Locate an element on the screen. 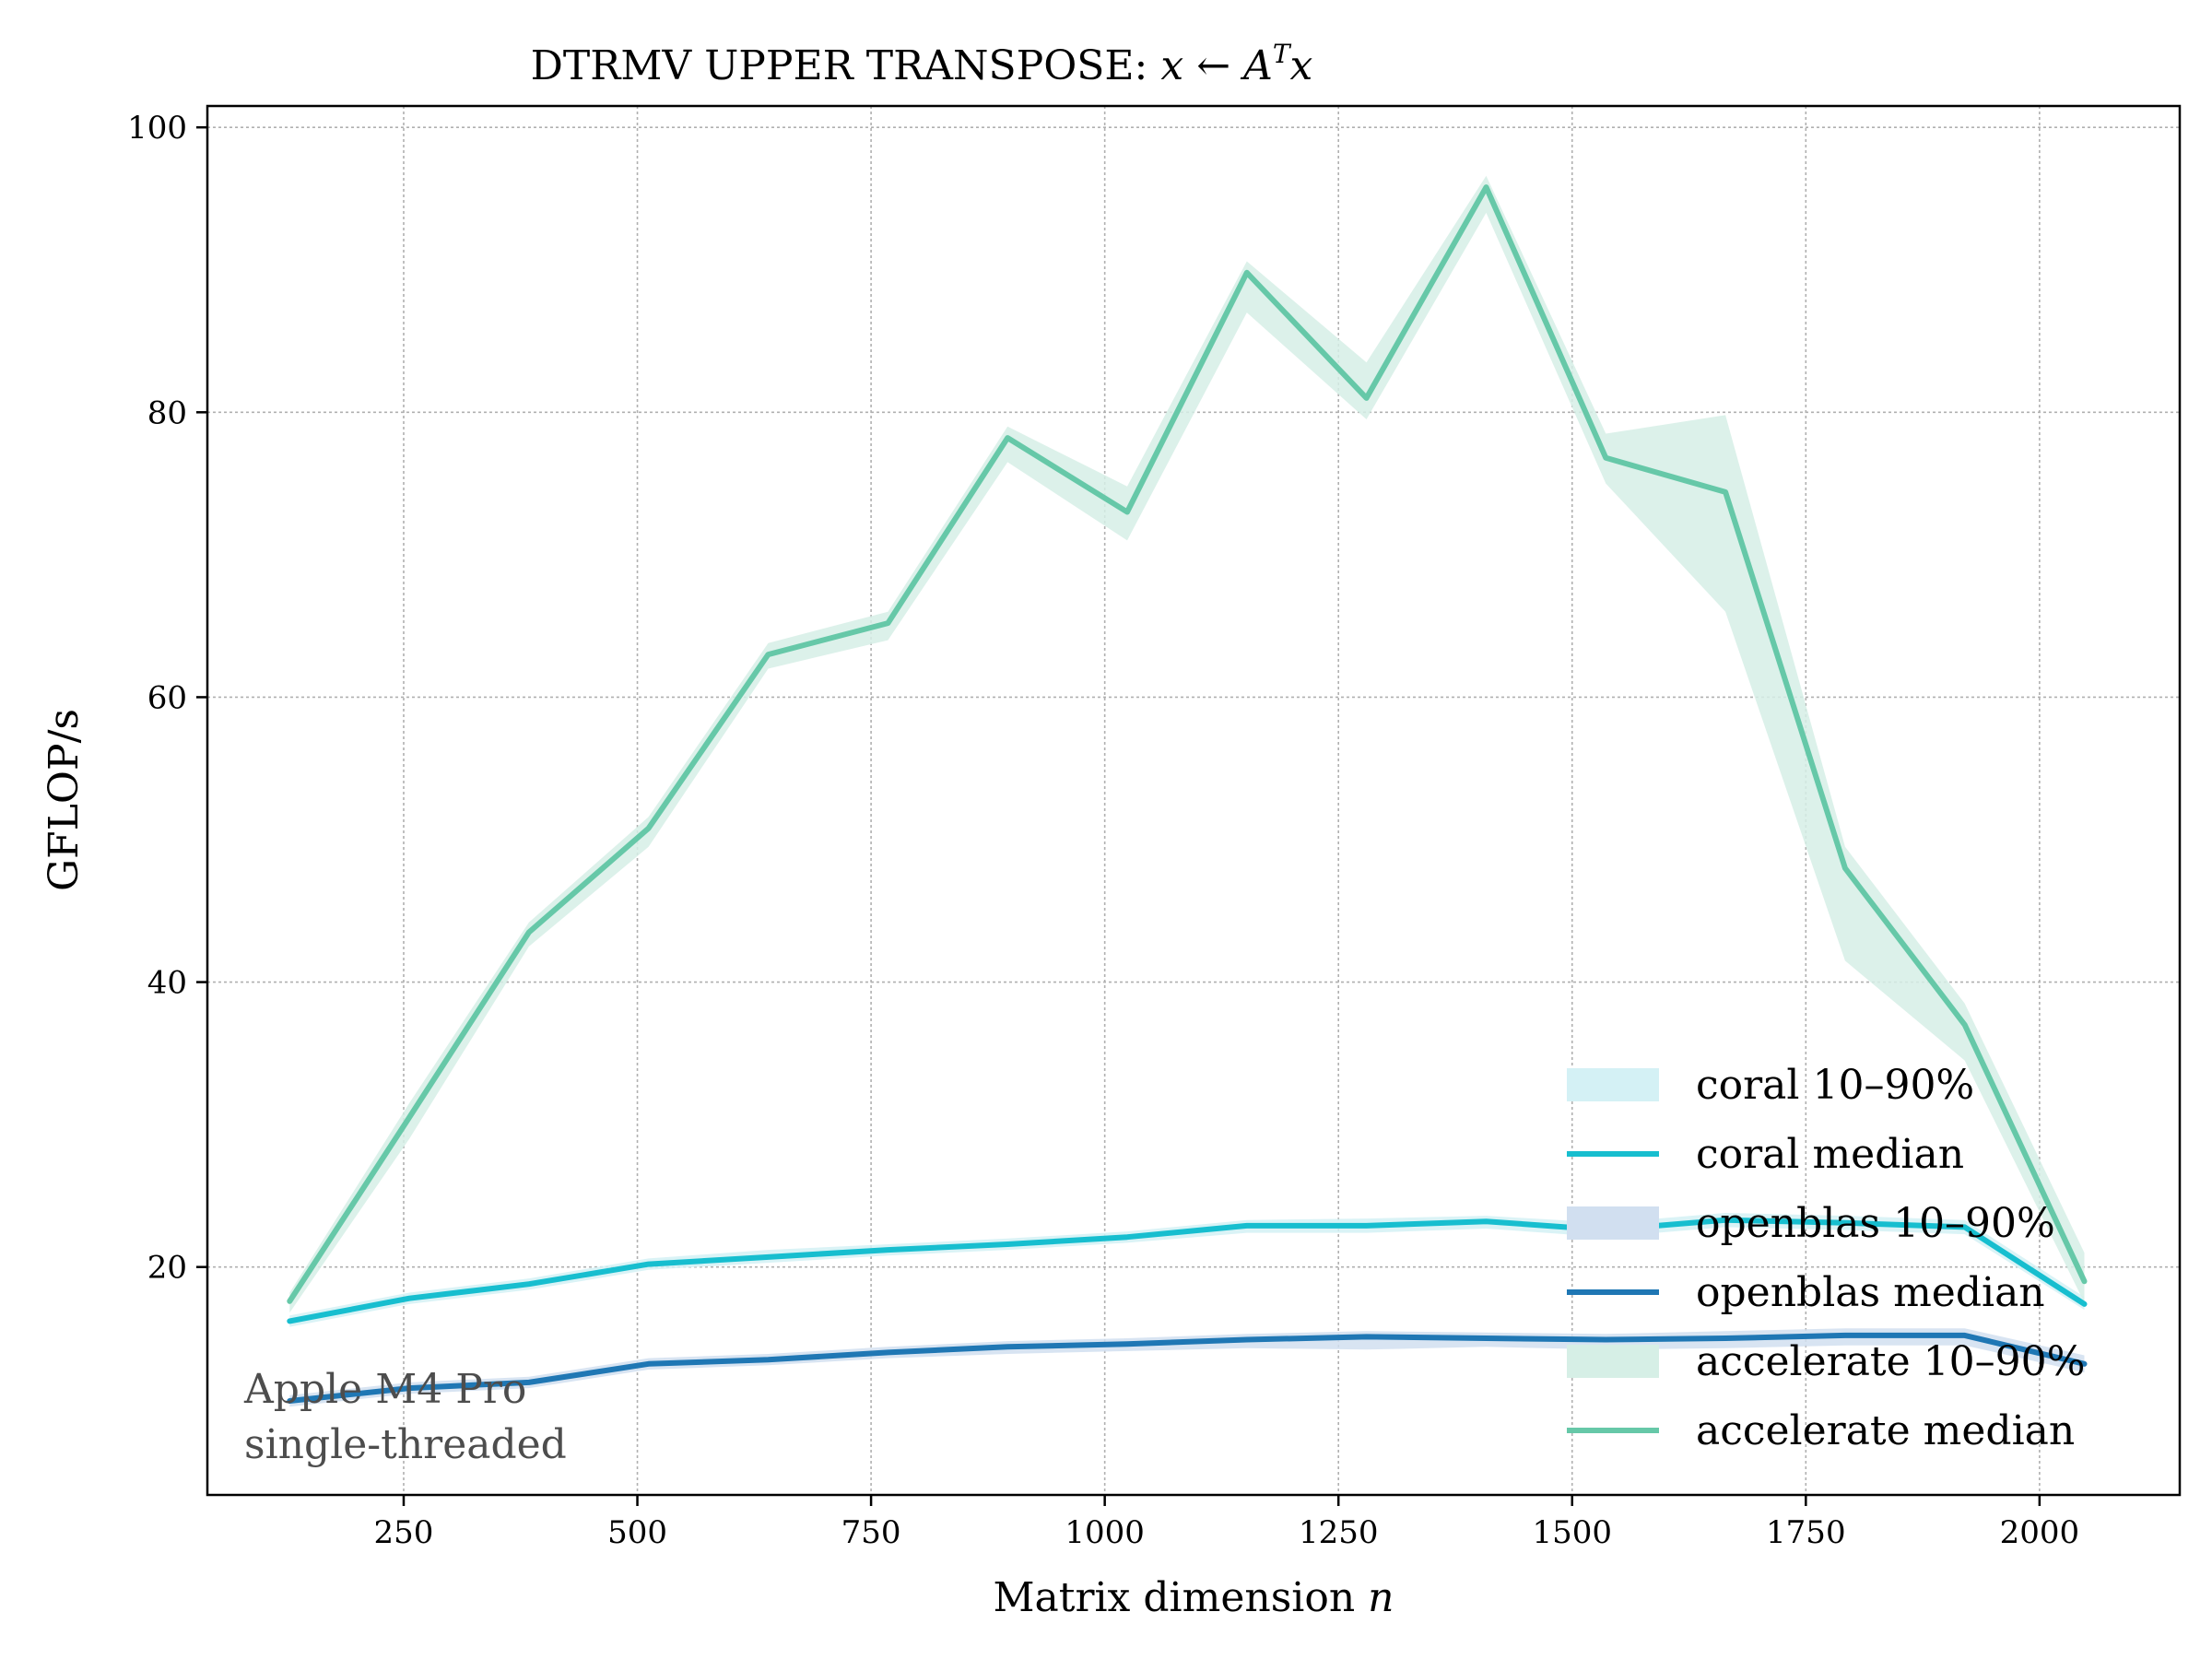  chart-title: DTRMV UPPER TRANSPOSE: x ← ATx is located at coordinates (922, 64).